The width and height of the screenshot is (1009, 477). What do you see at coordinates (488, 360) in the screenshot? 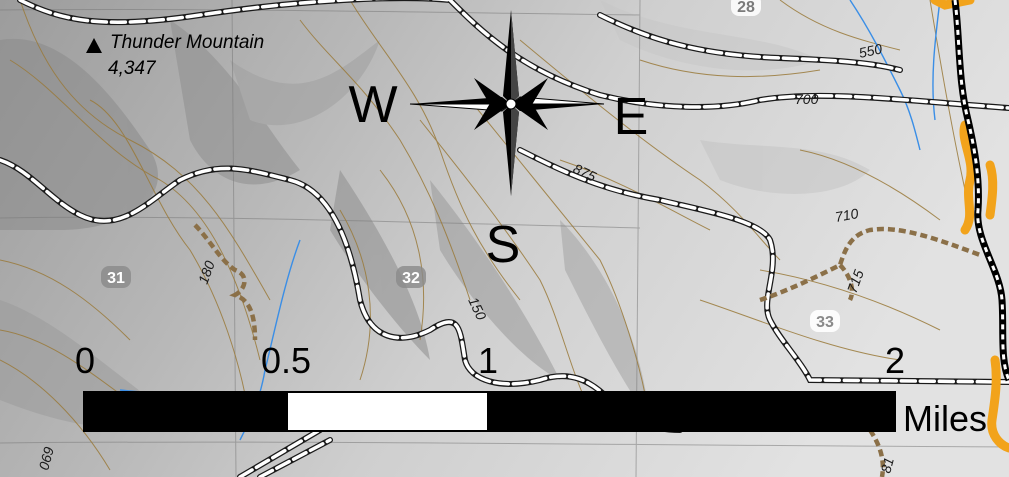
I see `scale-label-1: 1` at bounding box center [488, 360].